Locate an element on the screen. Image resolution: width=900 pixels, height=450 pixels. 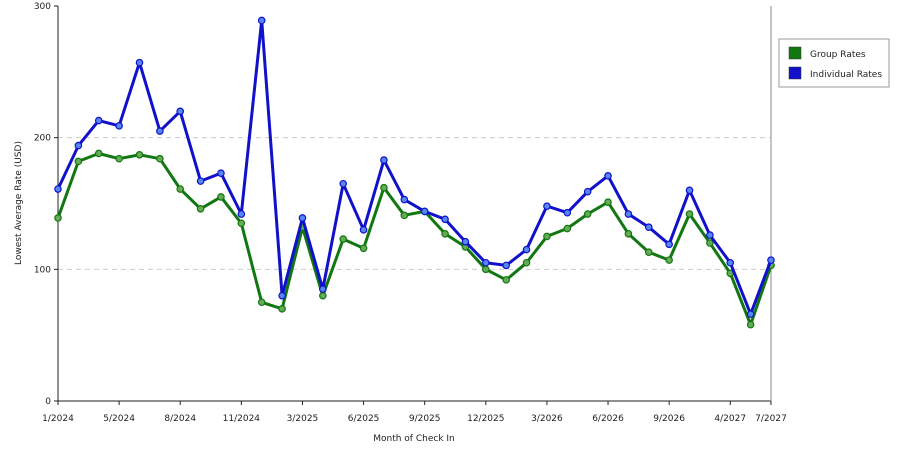
y-tick-label: 200 is located at coordinates (42, 139).